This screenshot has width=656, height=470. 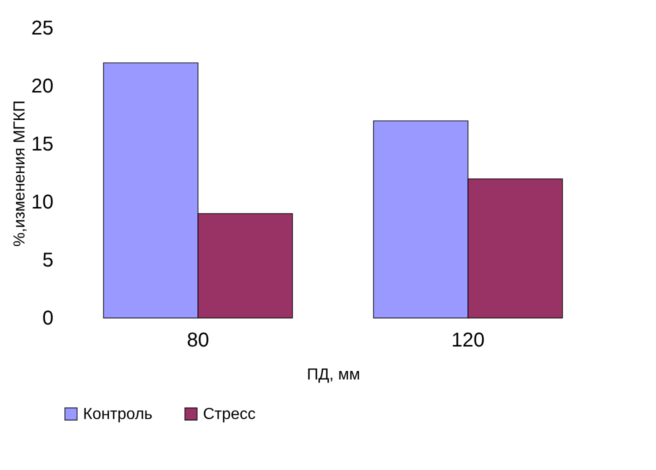 What do you see at coordinates (117, 414) in the screenshot?
I see `legend-label: Контроль` at bounding box center [117, 414].